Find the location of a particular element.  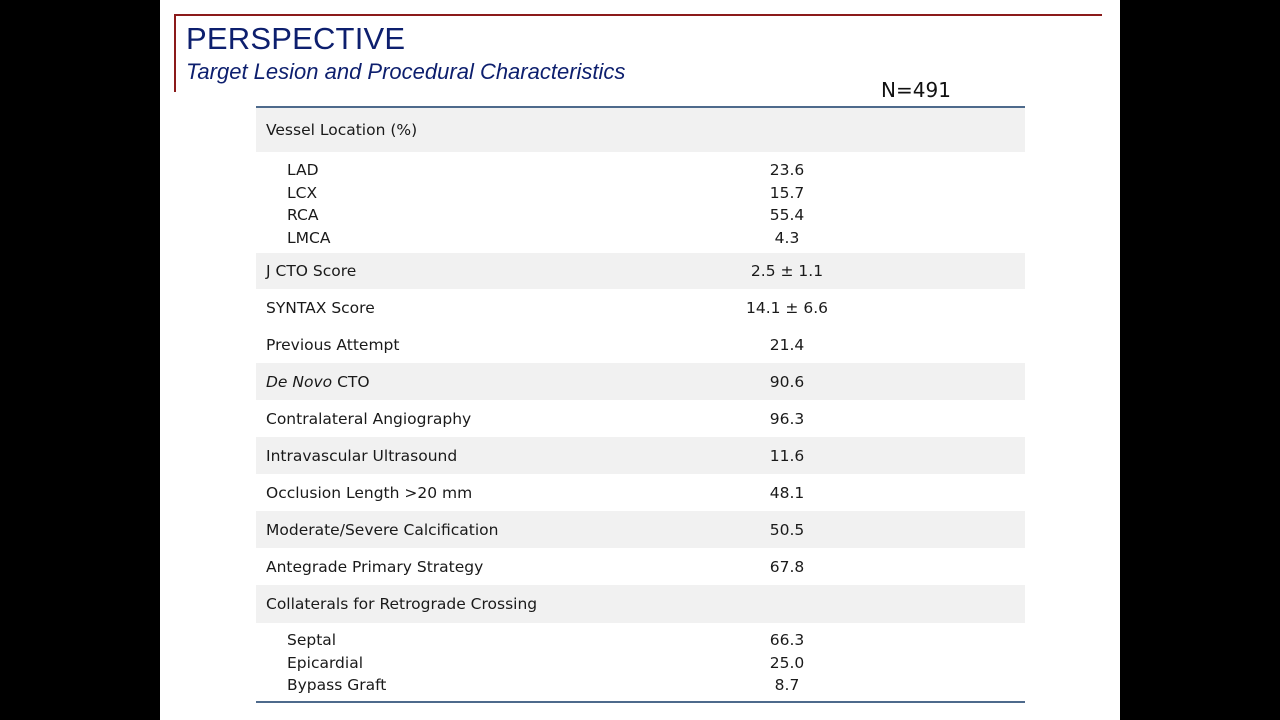

row-label: Contralateral Angiography is located at coordinates (369, 418).